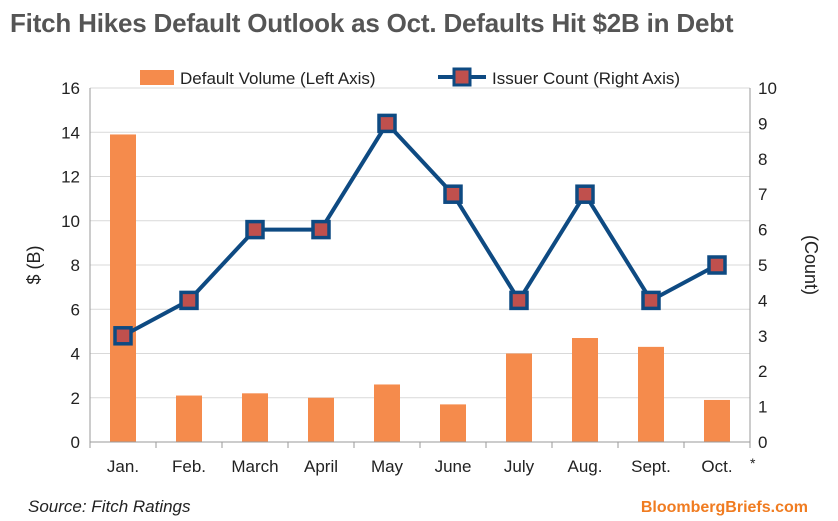 The image size is (838, 521). What do you see at coordinates (453, 466) in the screenshot?
I see `x-tick-label: June` at bounding box center [453, 466].